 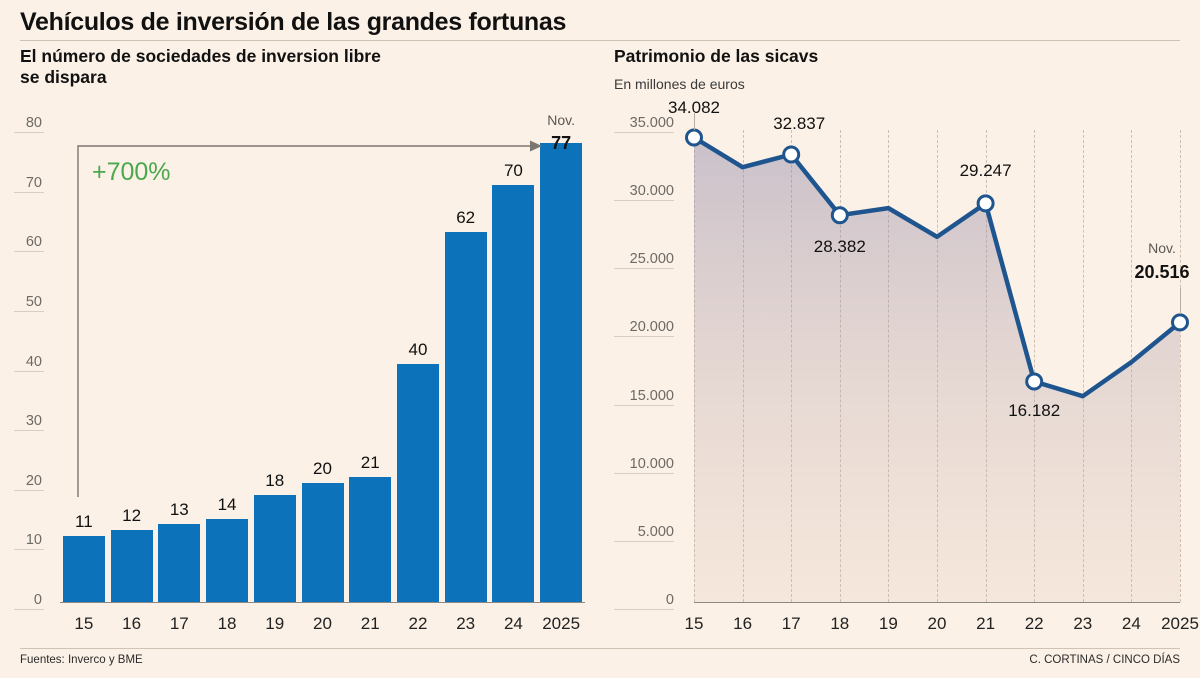 I want to click on bar-x-tick-label: 17, so click(x=179, y=623).